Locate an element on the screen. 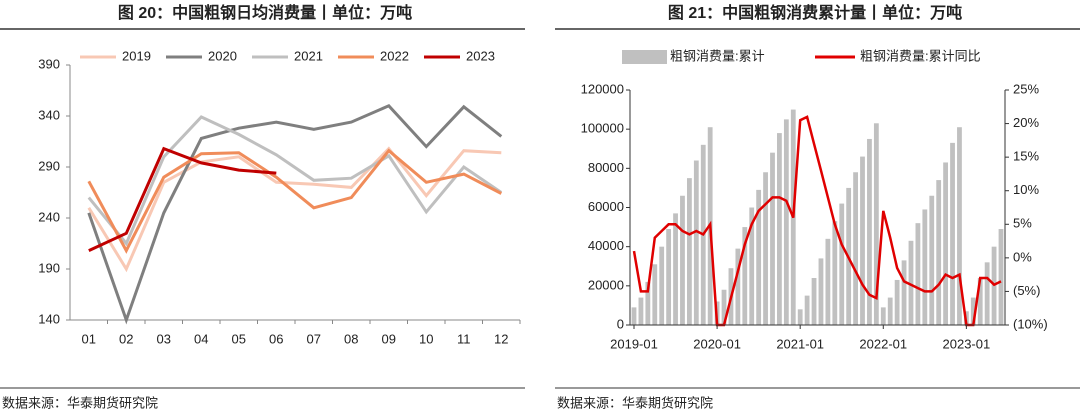  x-tick-label: 2020-01 is located at coordinates (717, 343).